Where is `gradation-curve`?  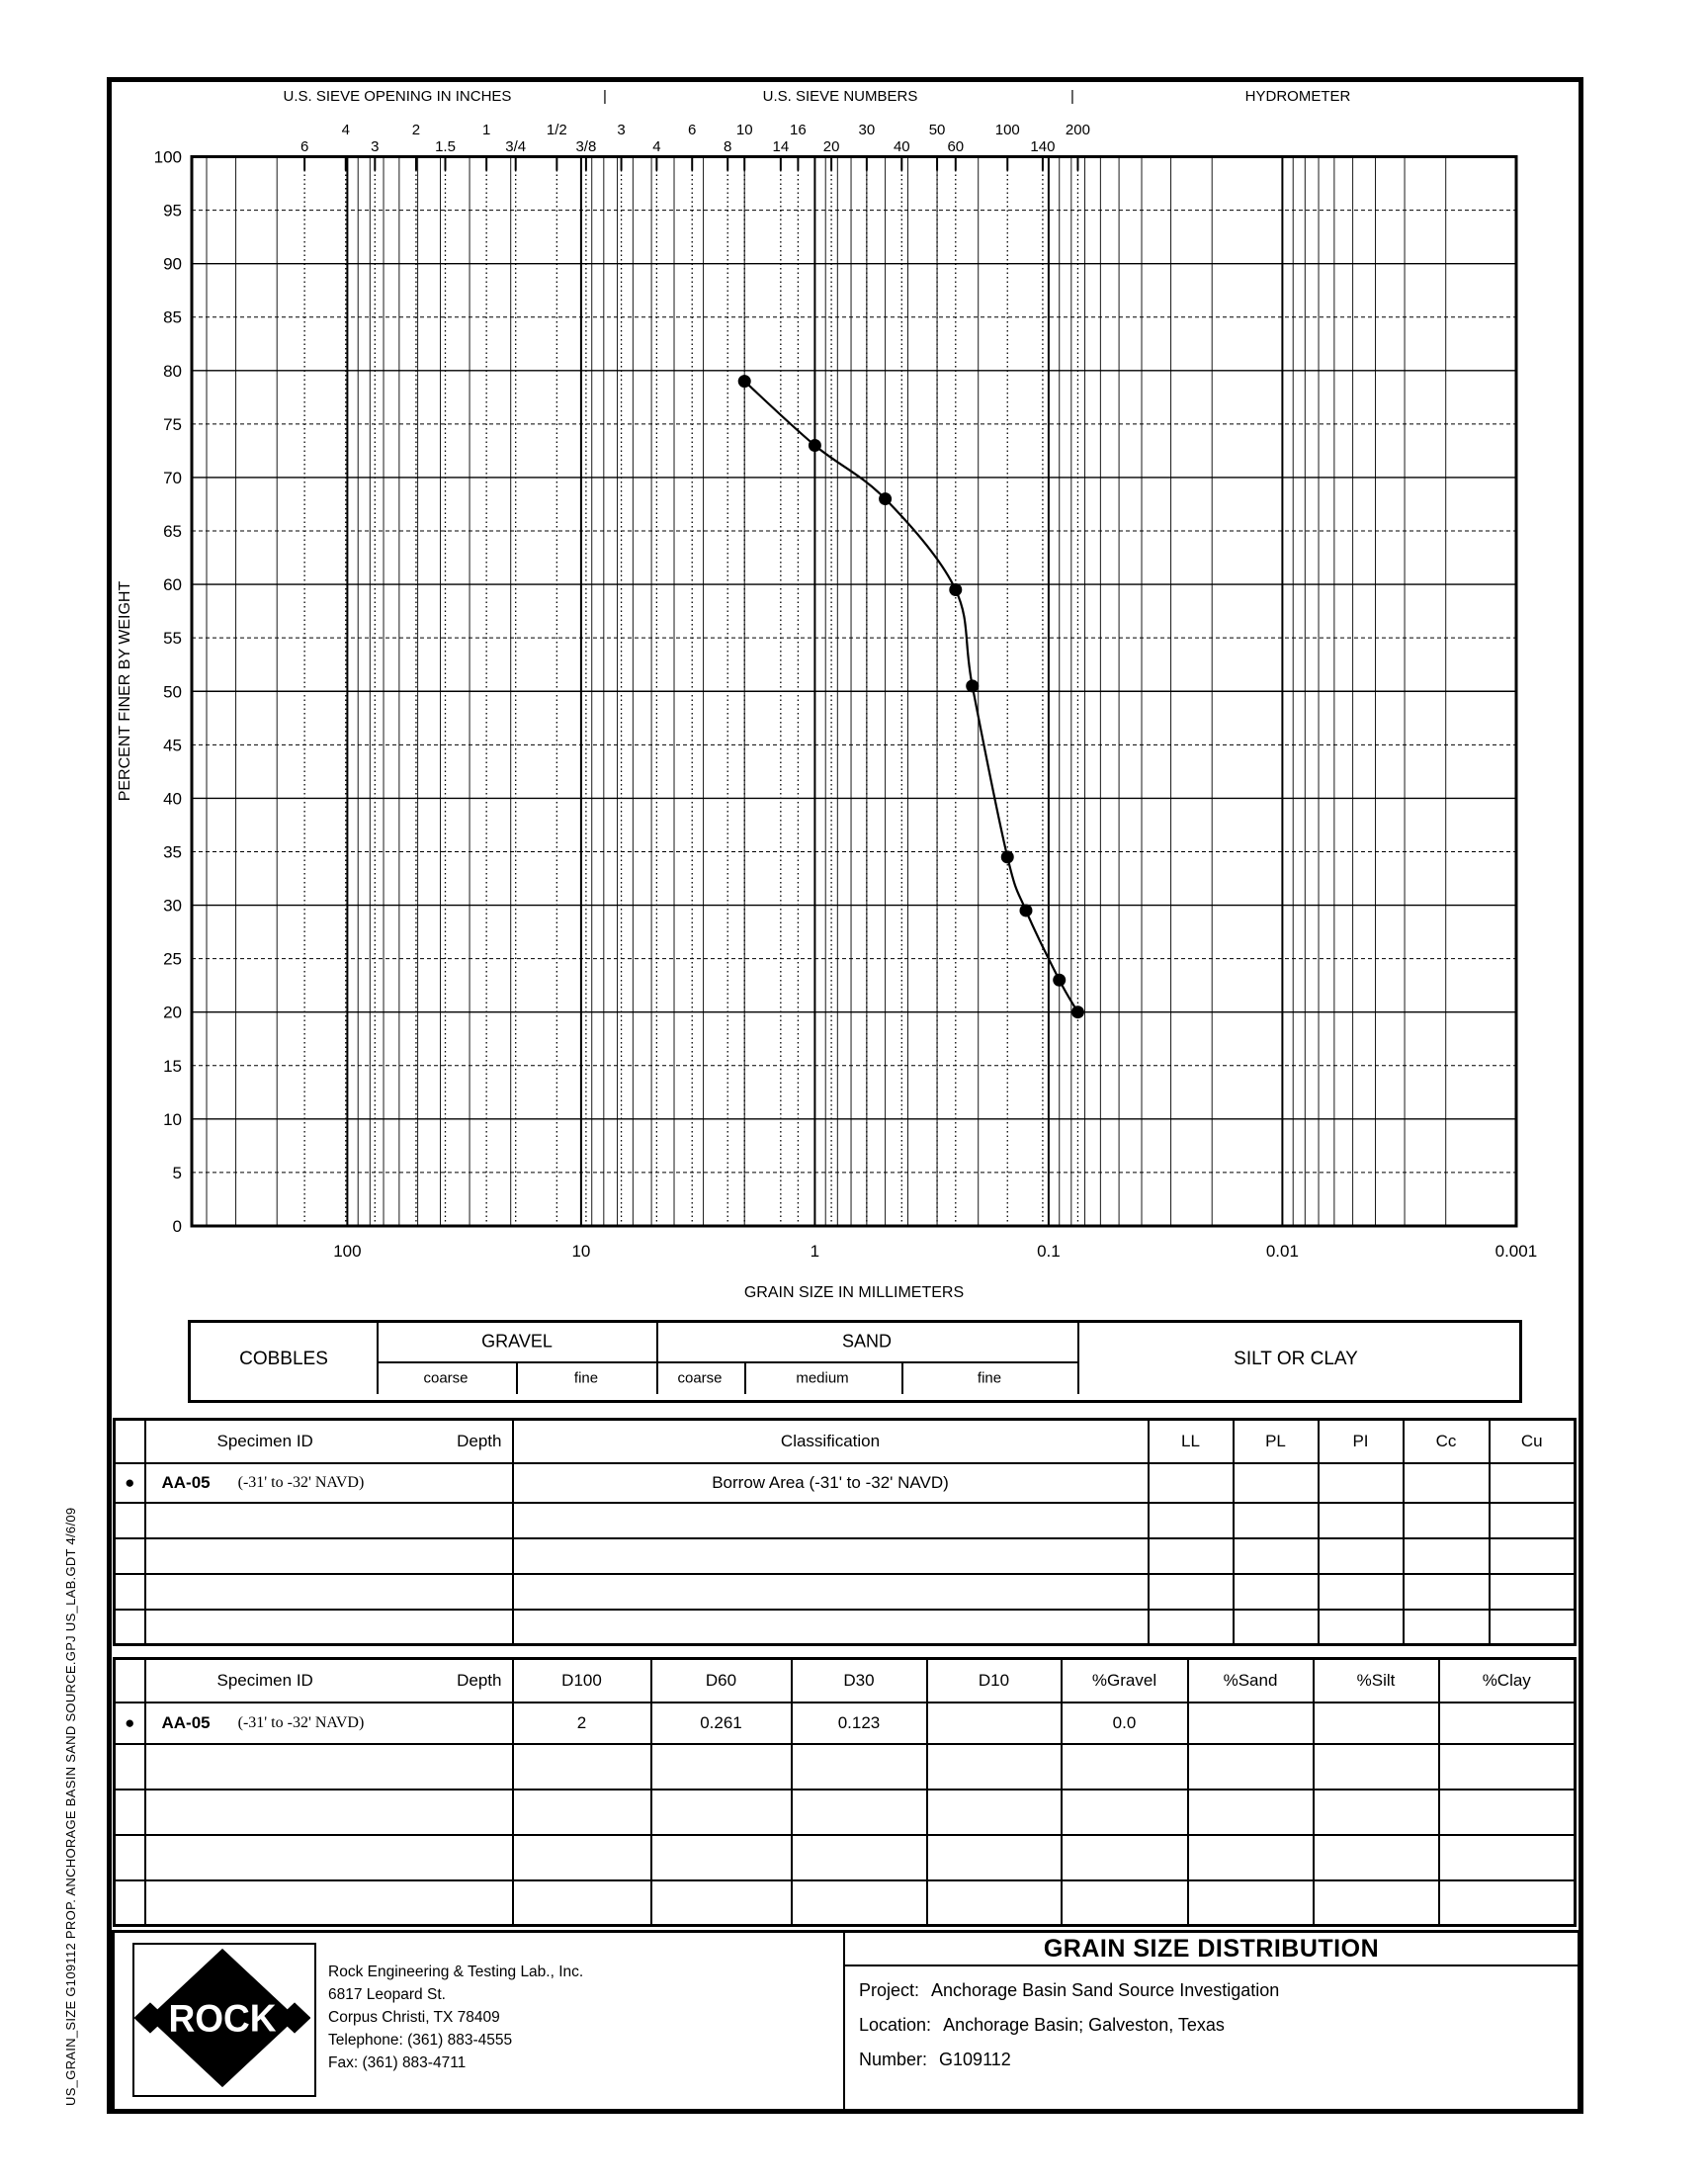
gradation-curve is located at coordinates (911, 696).